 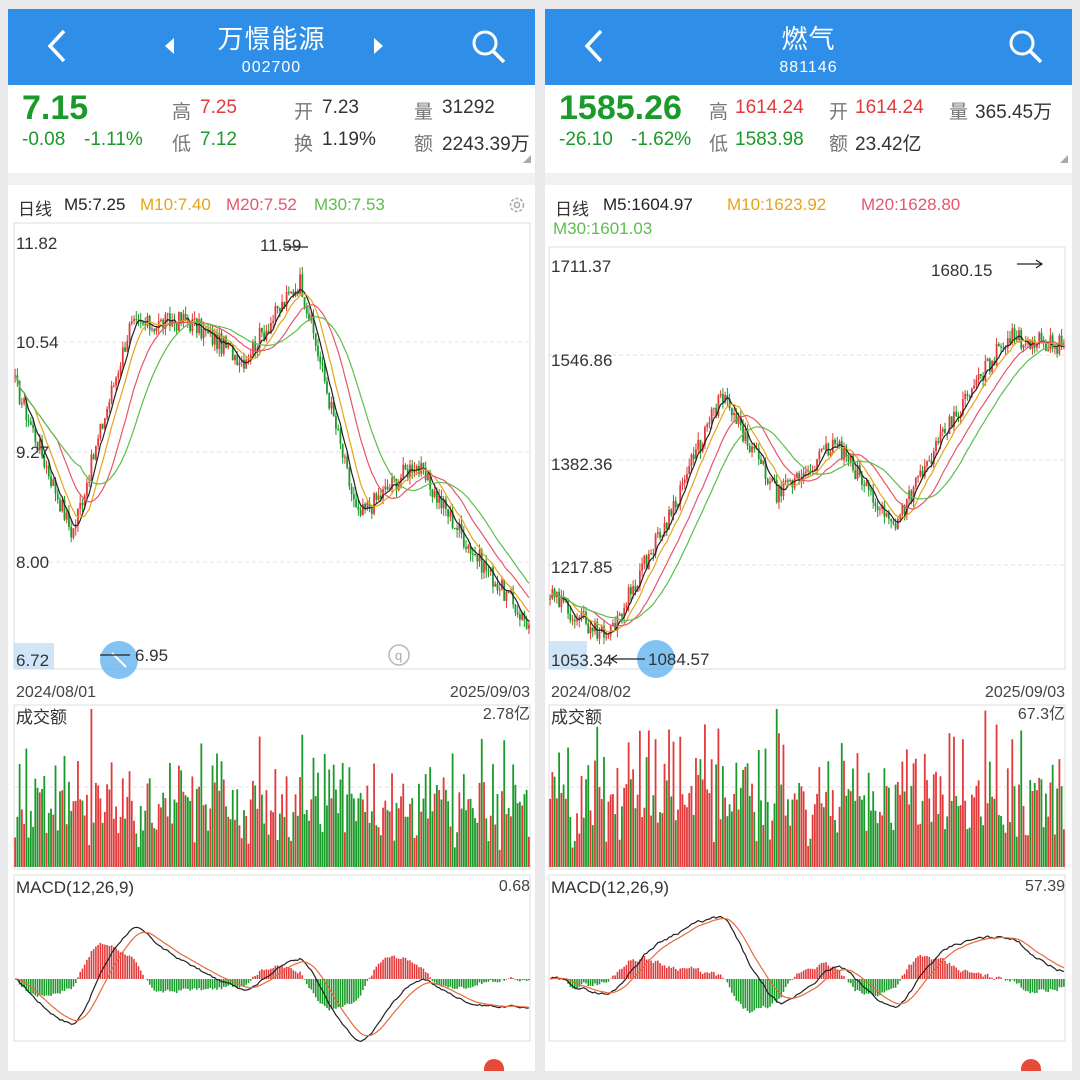 I want to click on prev-stock-icon, so click(x=170, y=46).